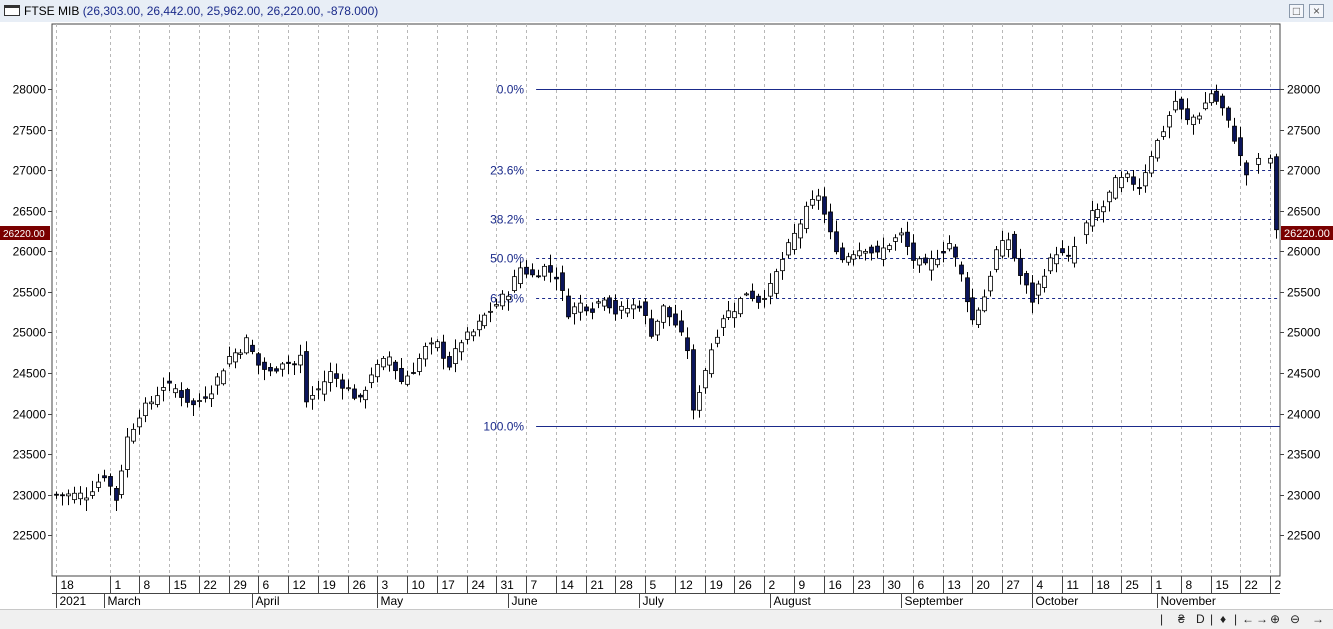 The image size is (1333, 629). What do you see at coordinates (449, 585) in the screenshot?
I see `x-tick-label: 17` at bounding box center [449, 585].